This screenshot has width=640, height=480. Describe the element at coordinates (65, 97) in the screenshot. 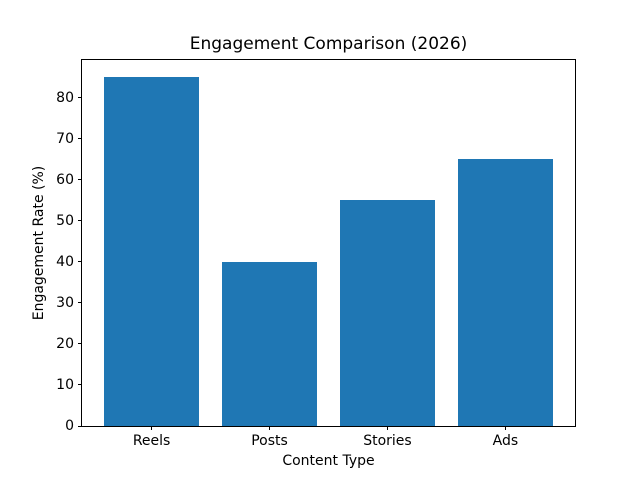

I see `y-tick-label: 80` at that location.